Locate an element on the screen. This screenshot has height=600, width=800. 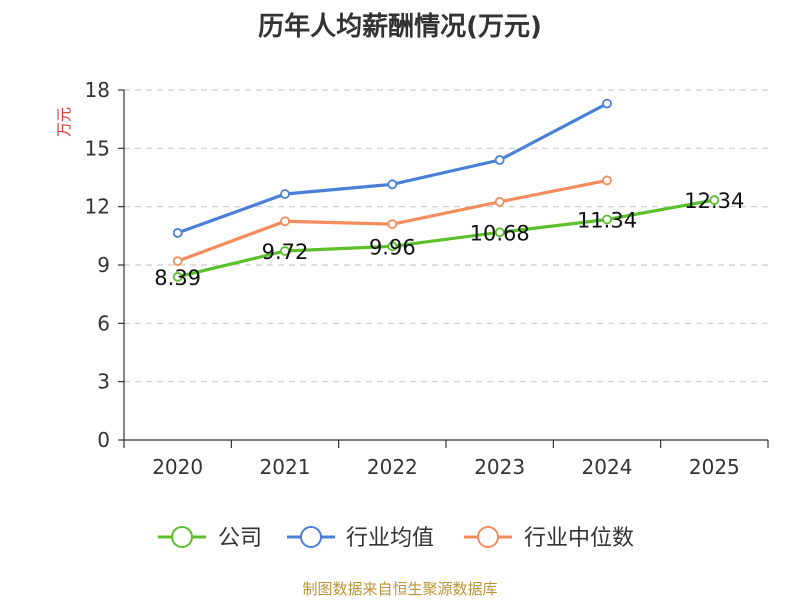
y-tick-label: 12 is located at coordinates (97, 207).